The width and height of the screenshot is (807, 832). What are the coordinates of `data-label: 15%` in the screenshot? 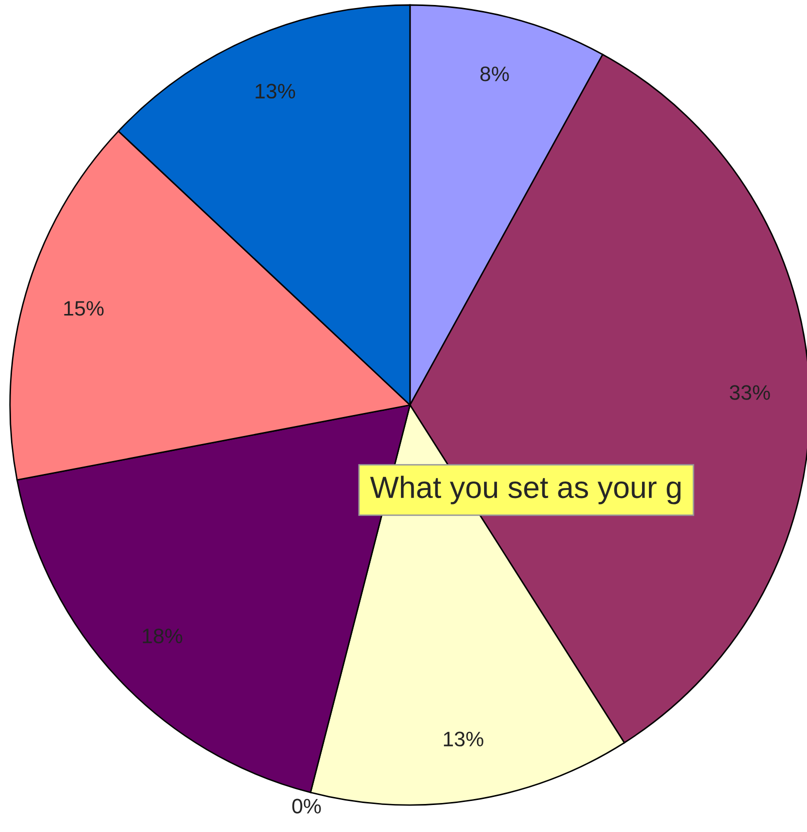 It's located at (84, 308).